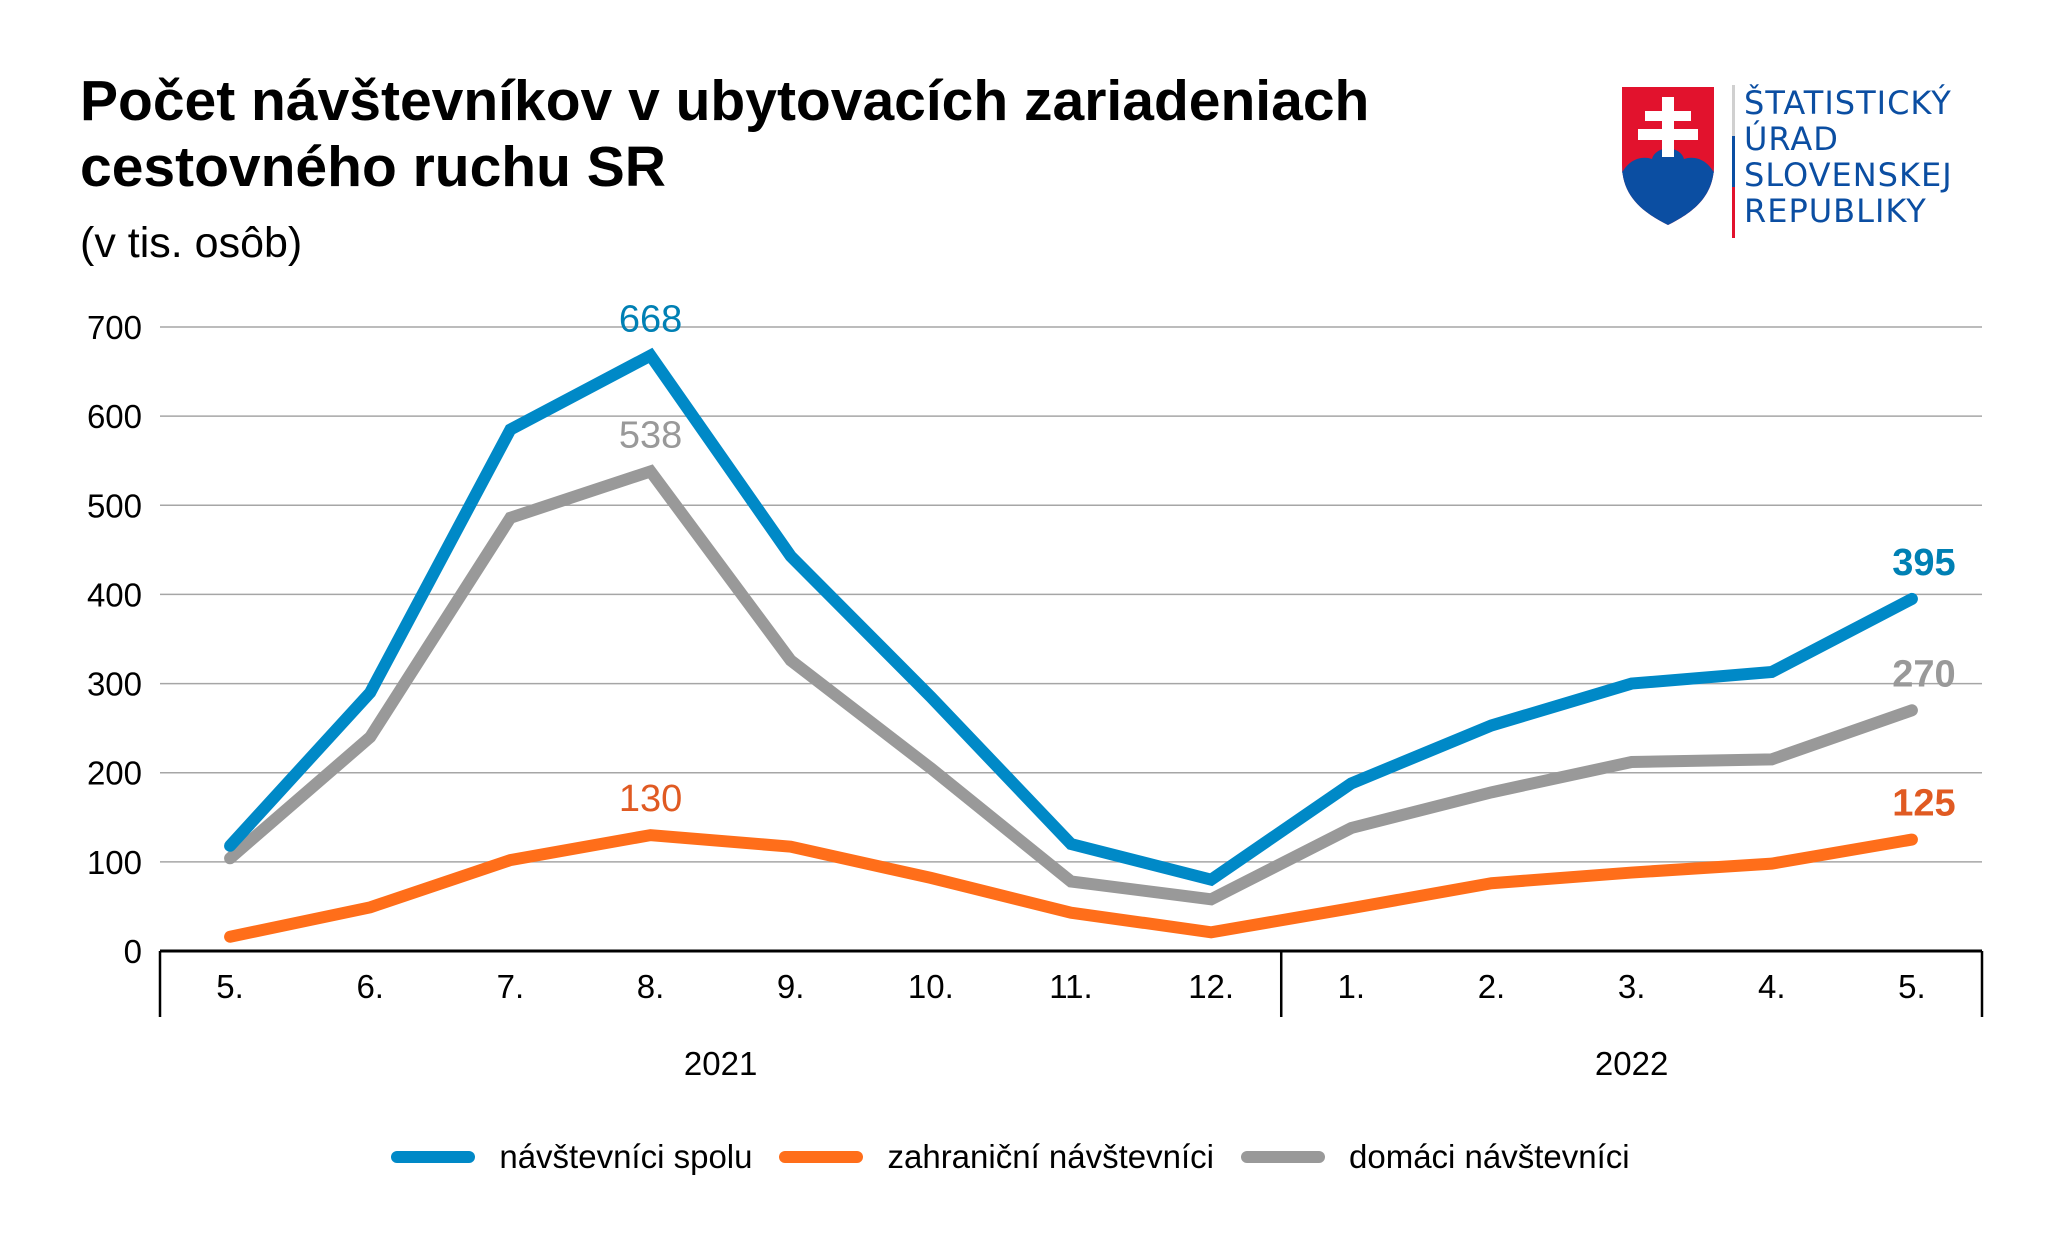  I want to click on data-label: 125, so click(1923, 804).